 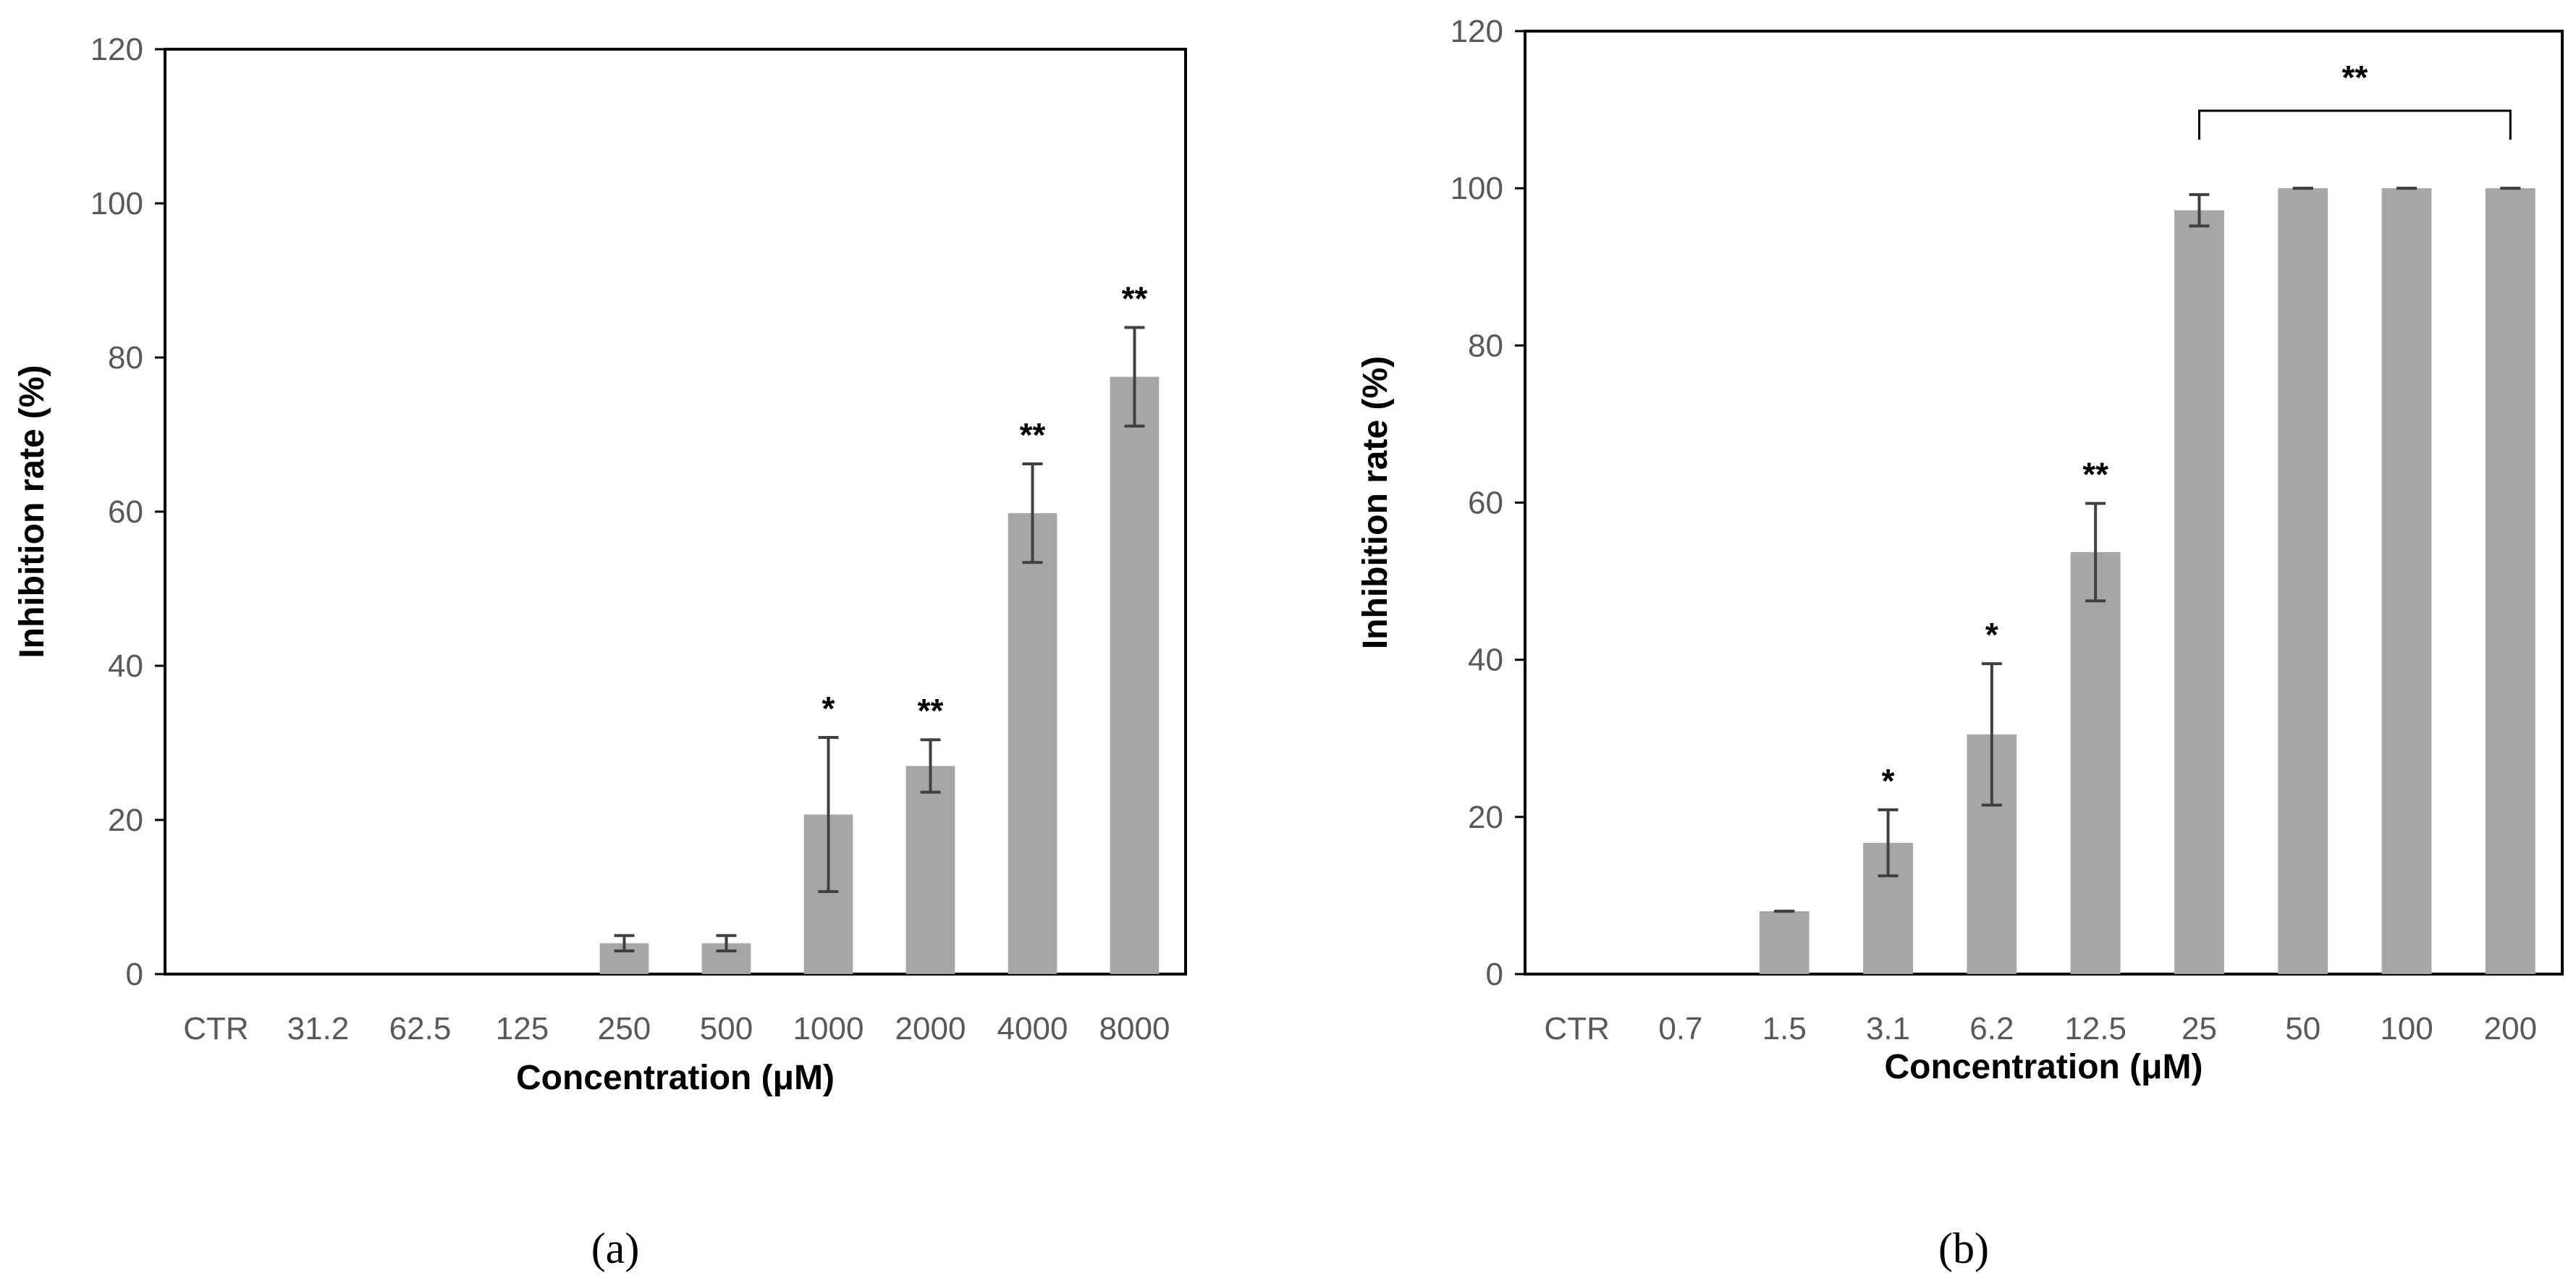 I want to click on x-tick-label: 1000, so click(x=828, y=1028).